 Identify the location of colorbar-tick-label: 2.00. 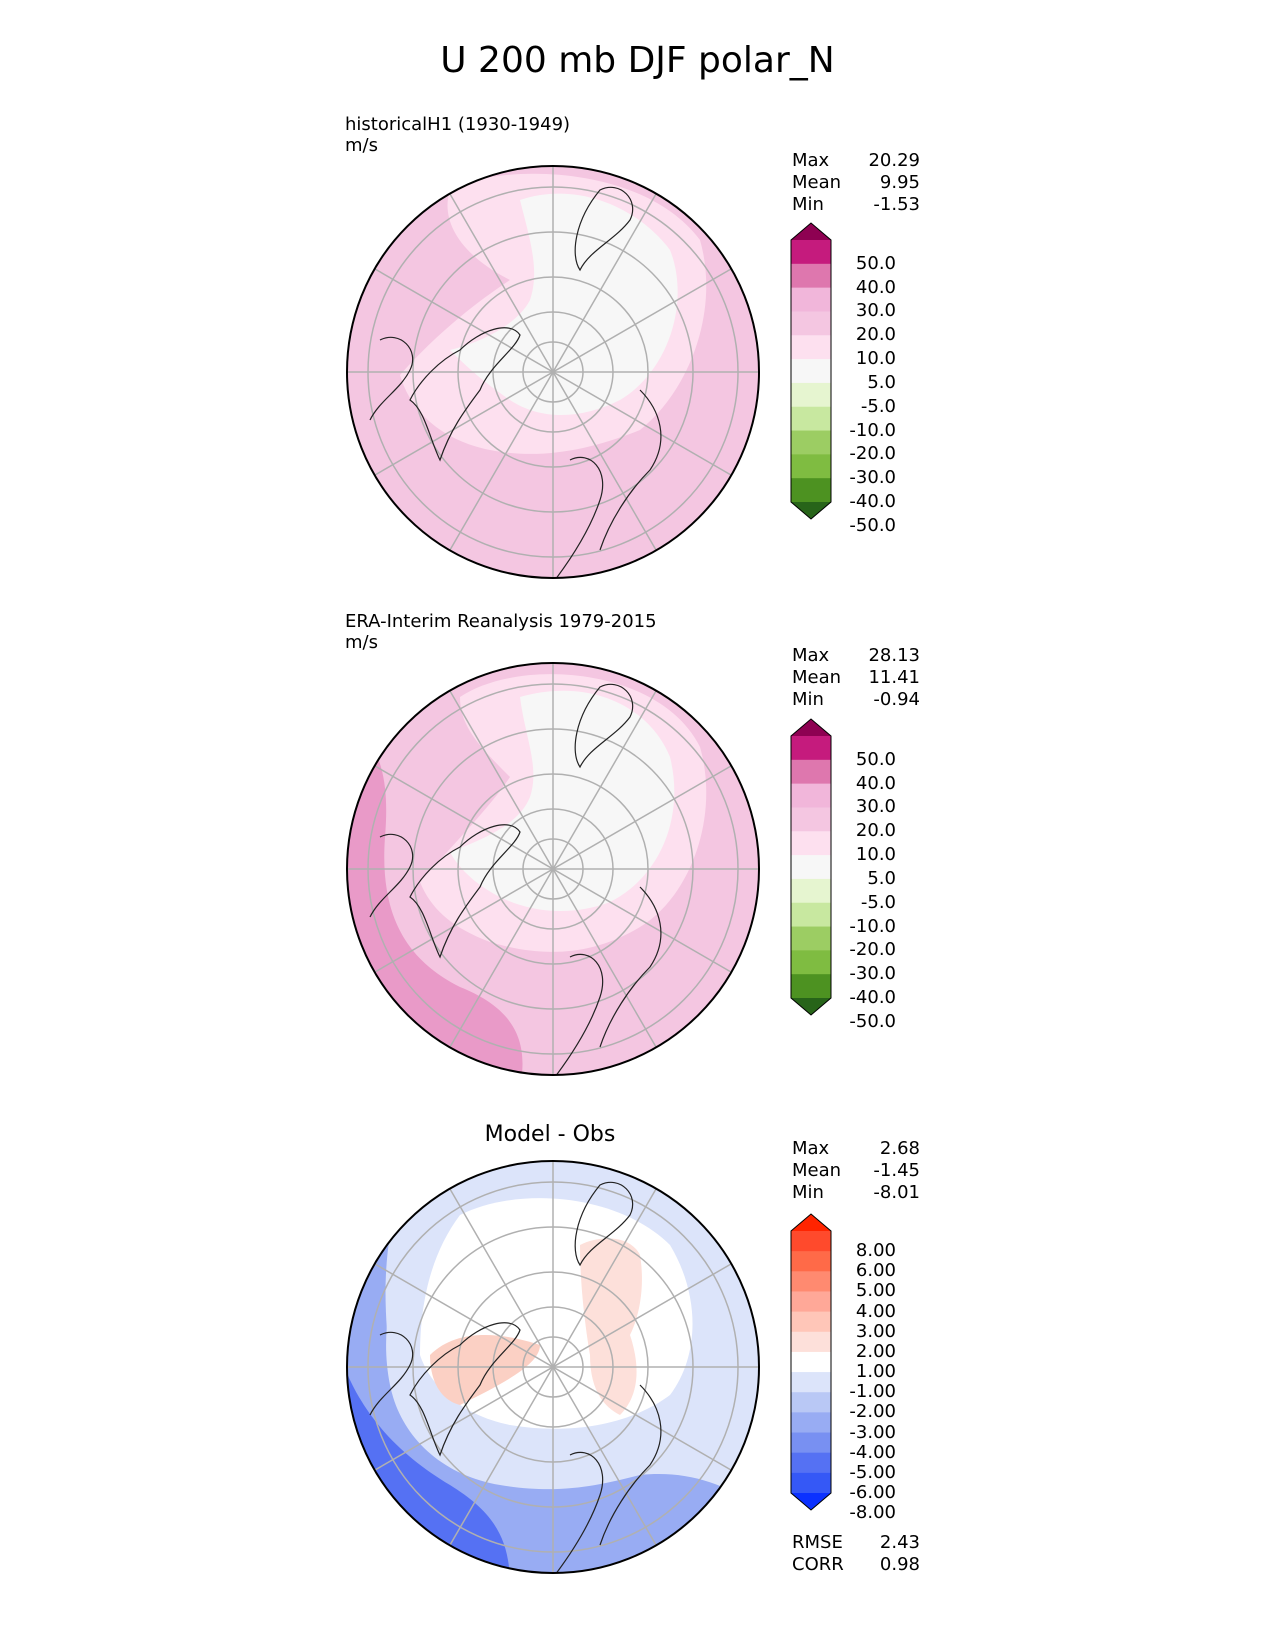
(875, 1351).